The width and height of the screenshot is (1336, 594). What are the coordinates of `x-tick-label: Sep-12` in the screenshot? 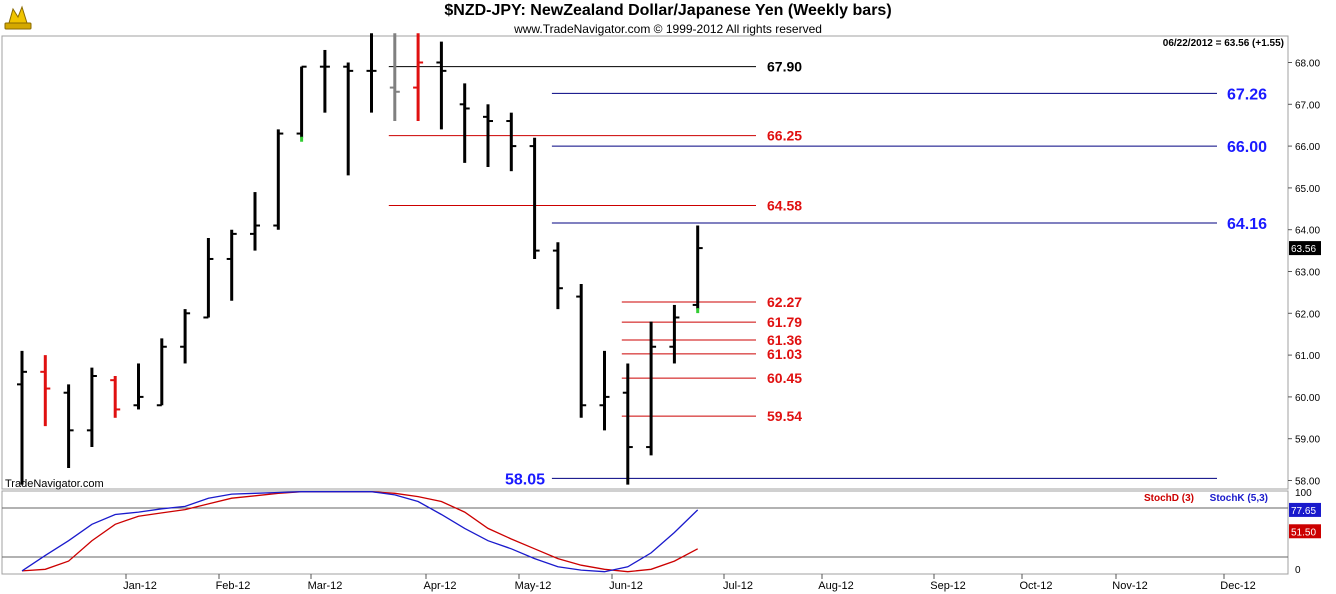 It's located at (947, 586).